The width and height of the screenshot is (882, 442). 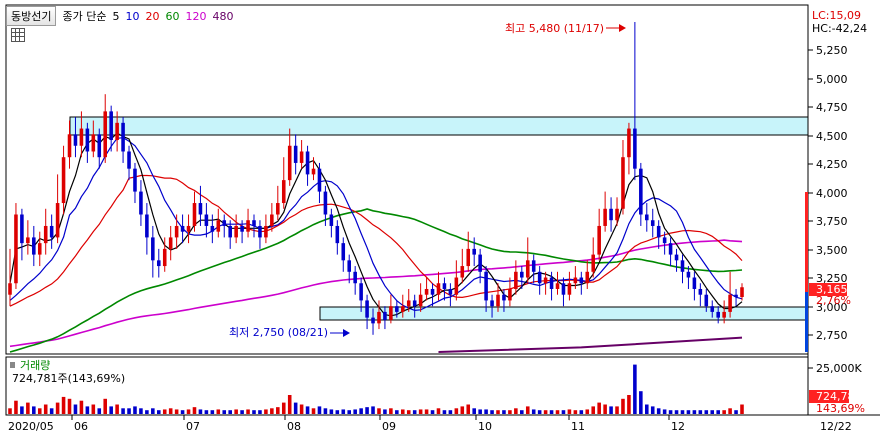 I want to click on lc-label: LC:15,09, so click(x=836, y=15).